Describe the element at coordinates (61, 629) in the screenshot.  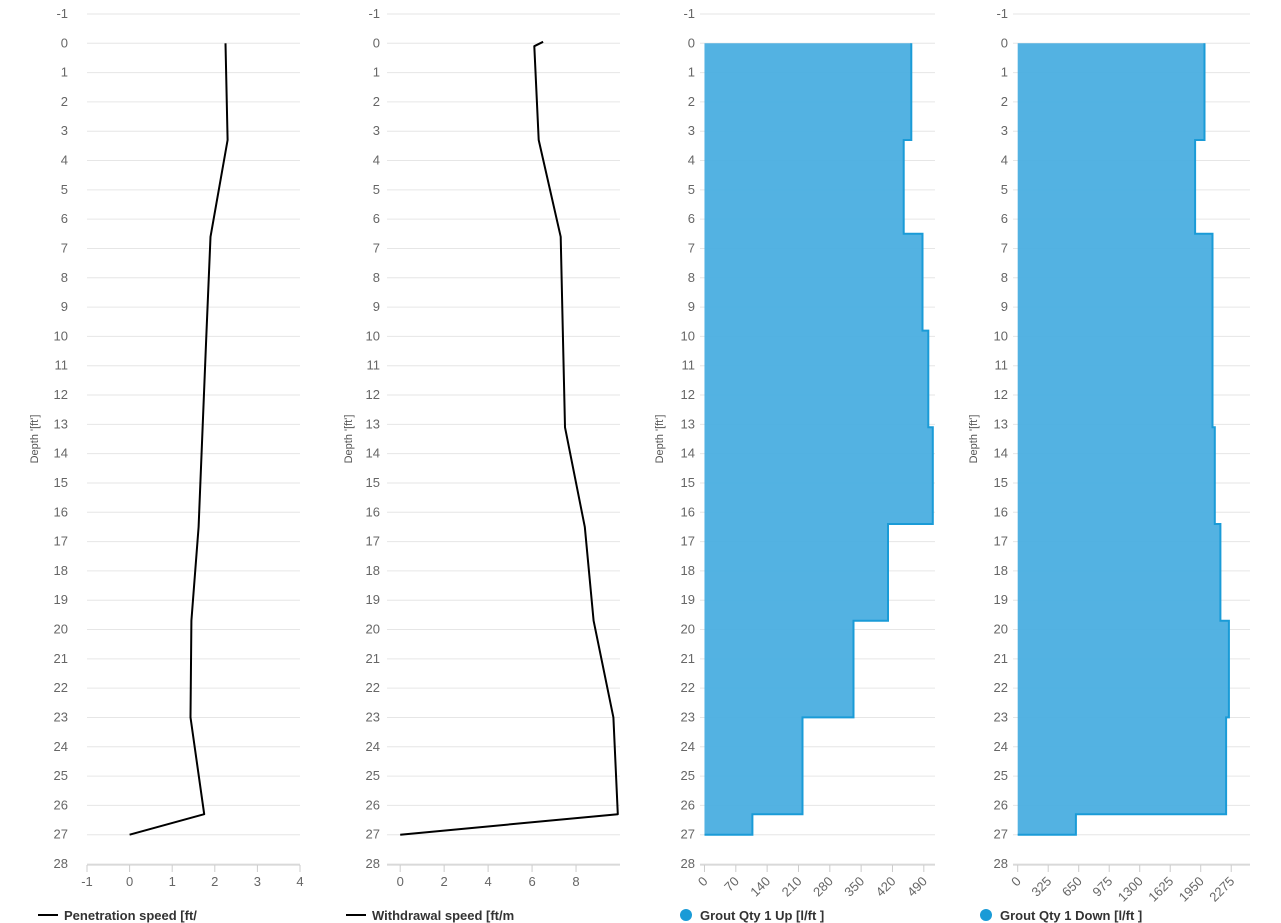
I see `y-tick-label: 20` at that location.